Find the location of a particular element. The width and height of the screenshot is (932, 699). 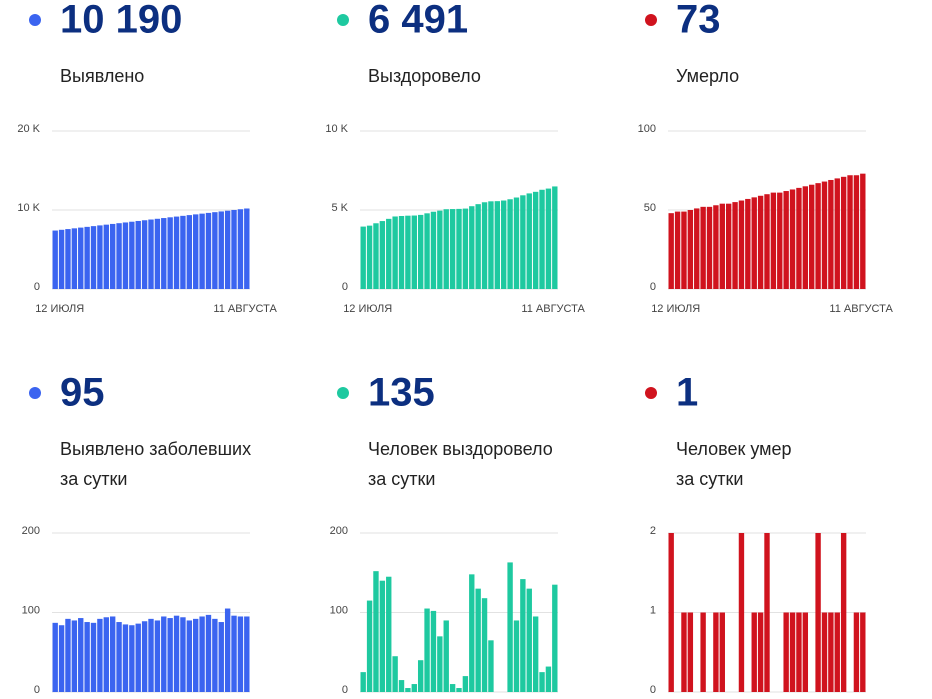

y-tick-label: 5 K is located at coordinates (339, 208).